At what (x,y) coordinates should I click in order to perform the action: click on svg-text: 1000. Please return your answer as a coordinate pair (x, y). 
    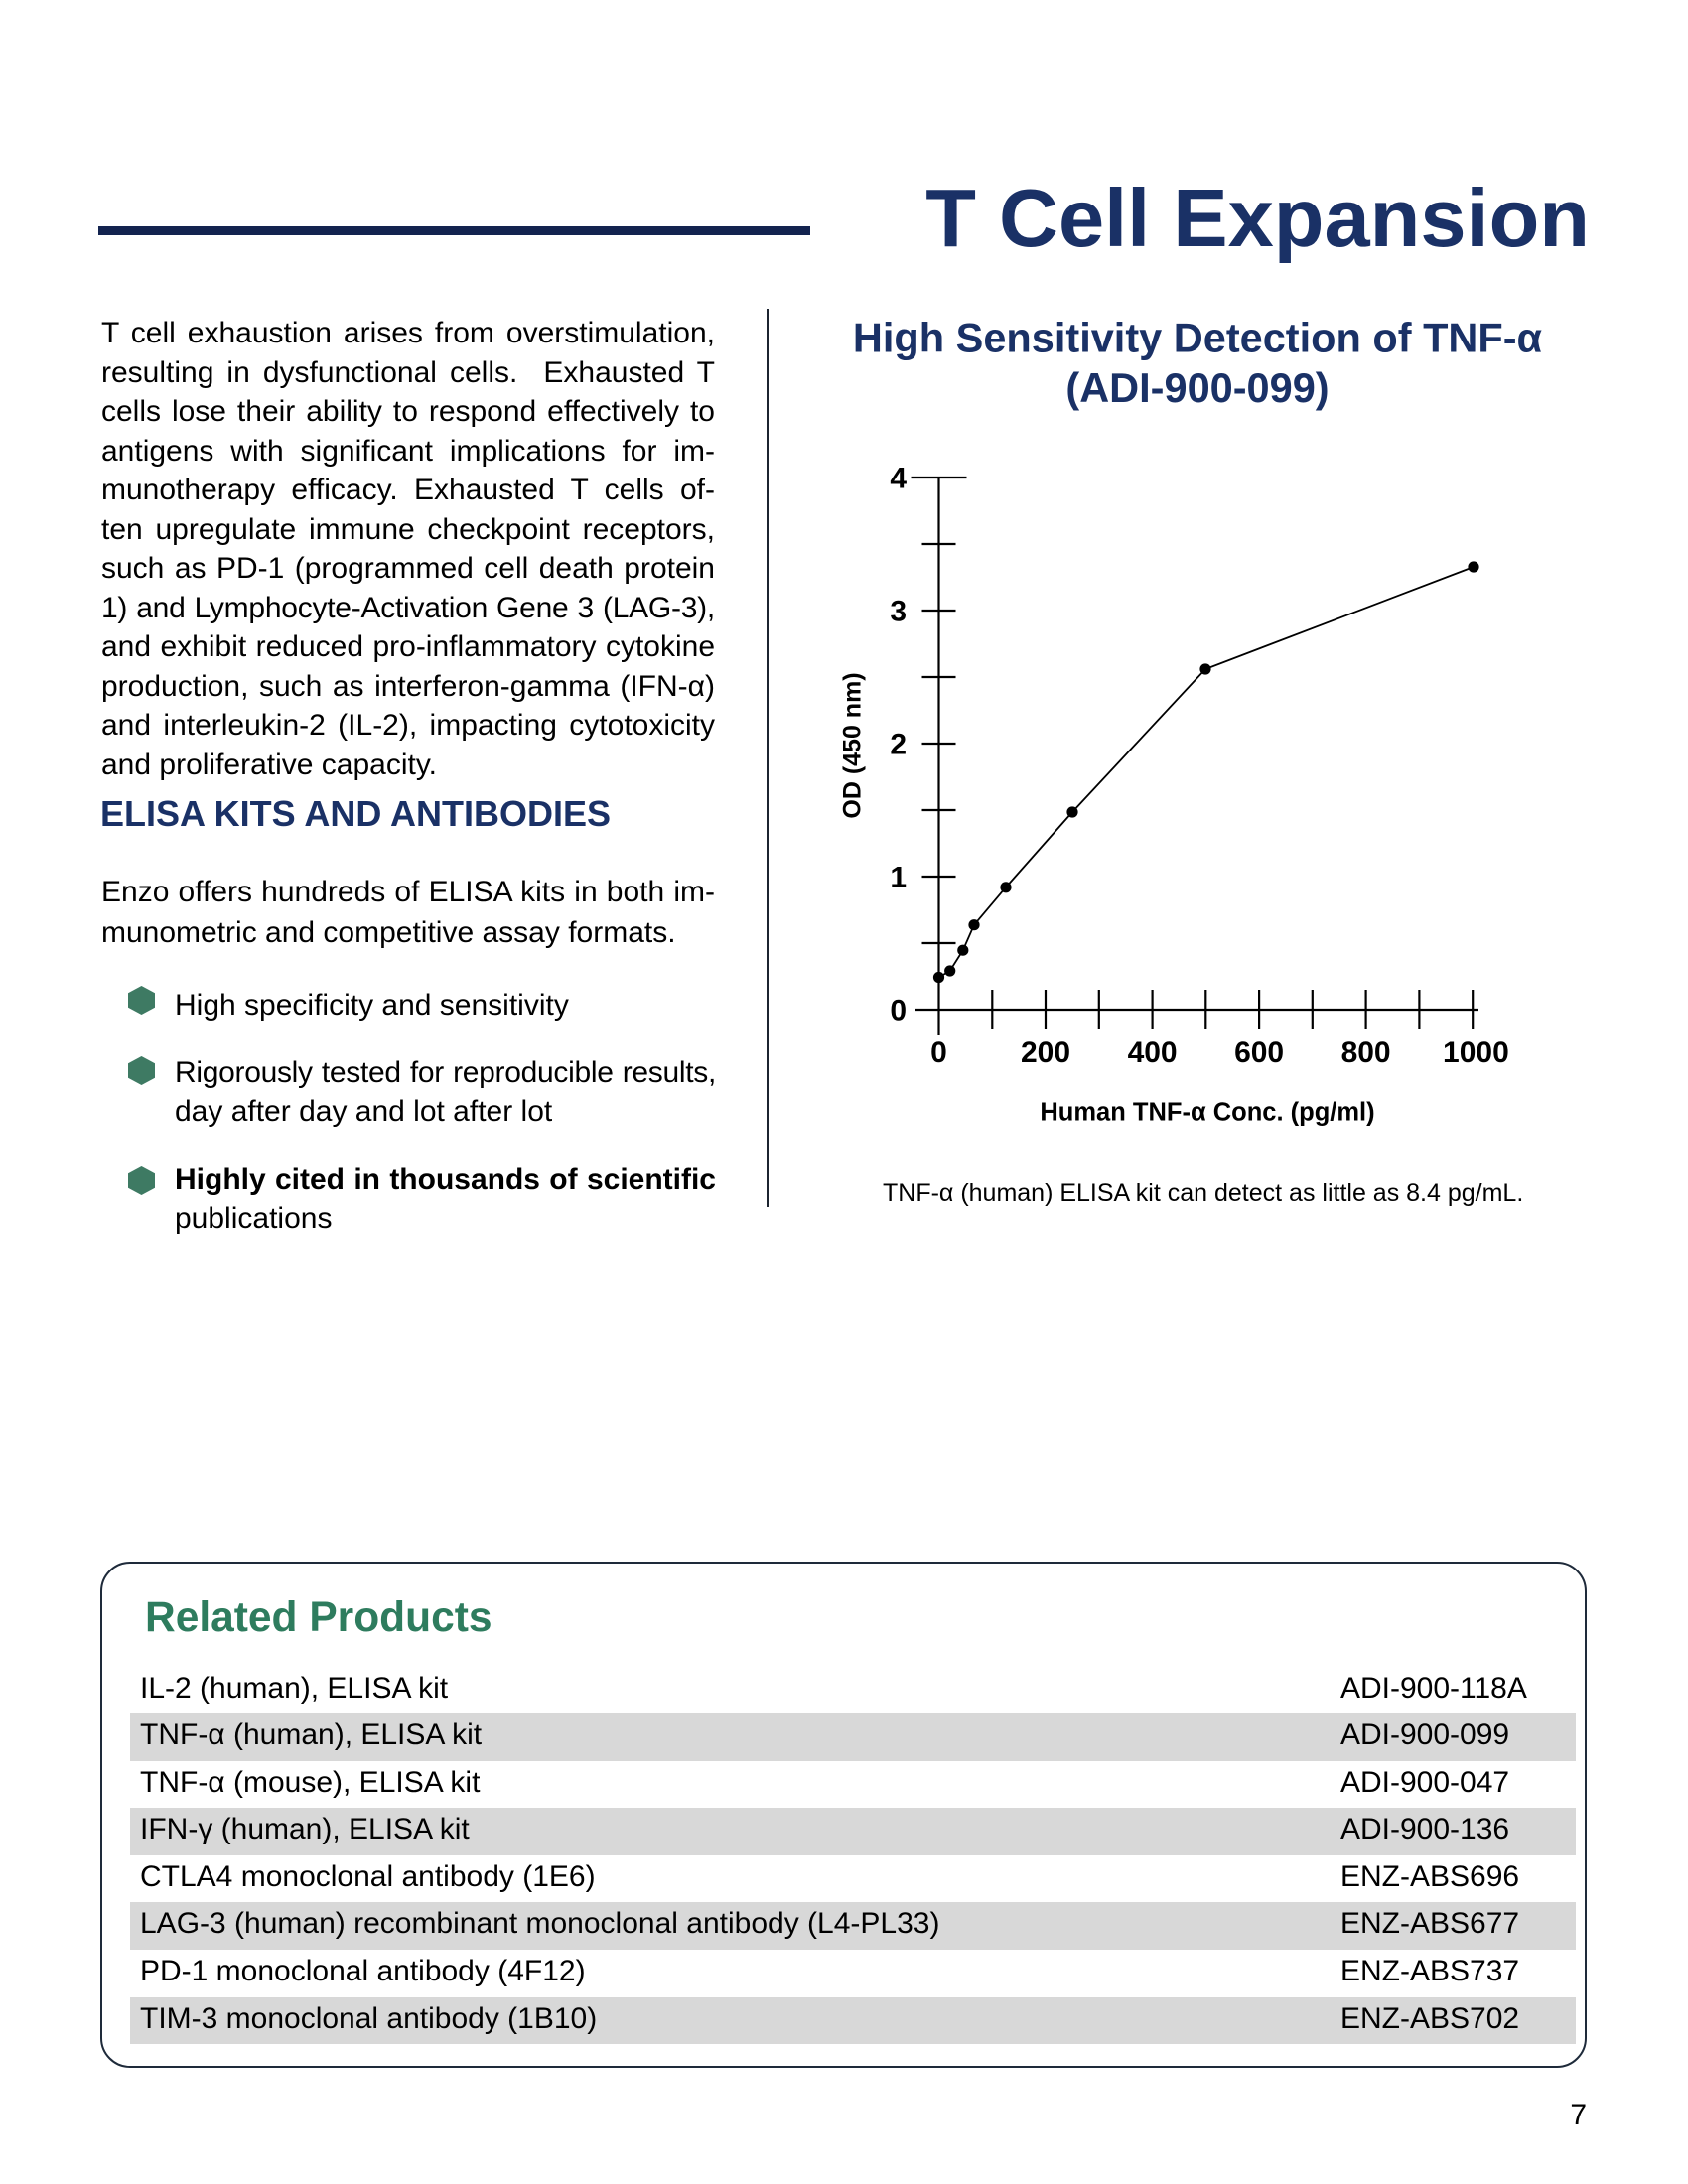
    Looking at the image, I should click on (1476, 1052).